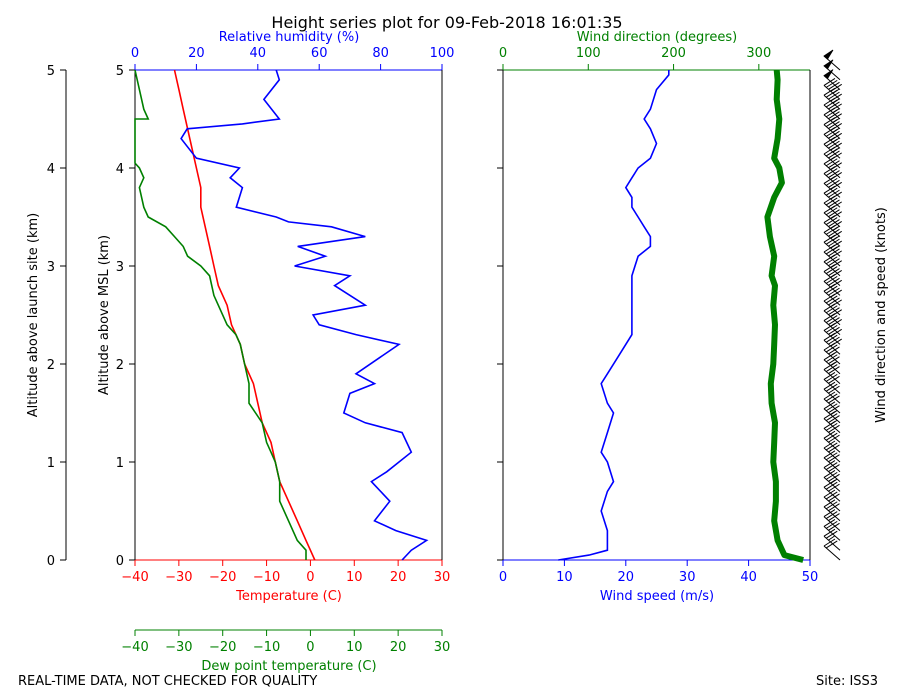  I want to click on speed-tick-label: 20, so click(626, 577).